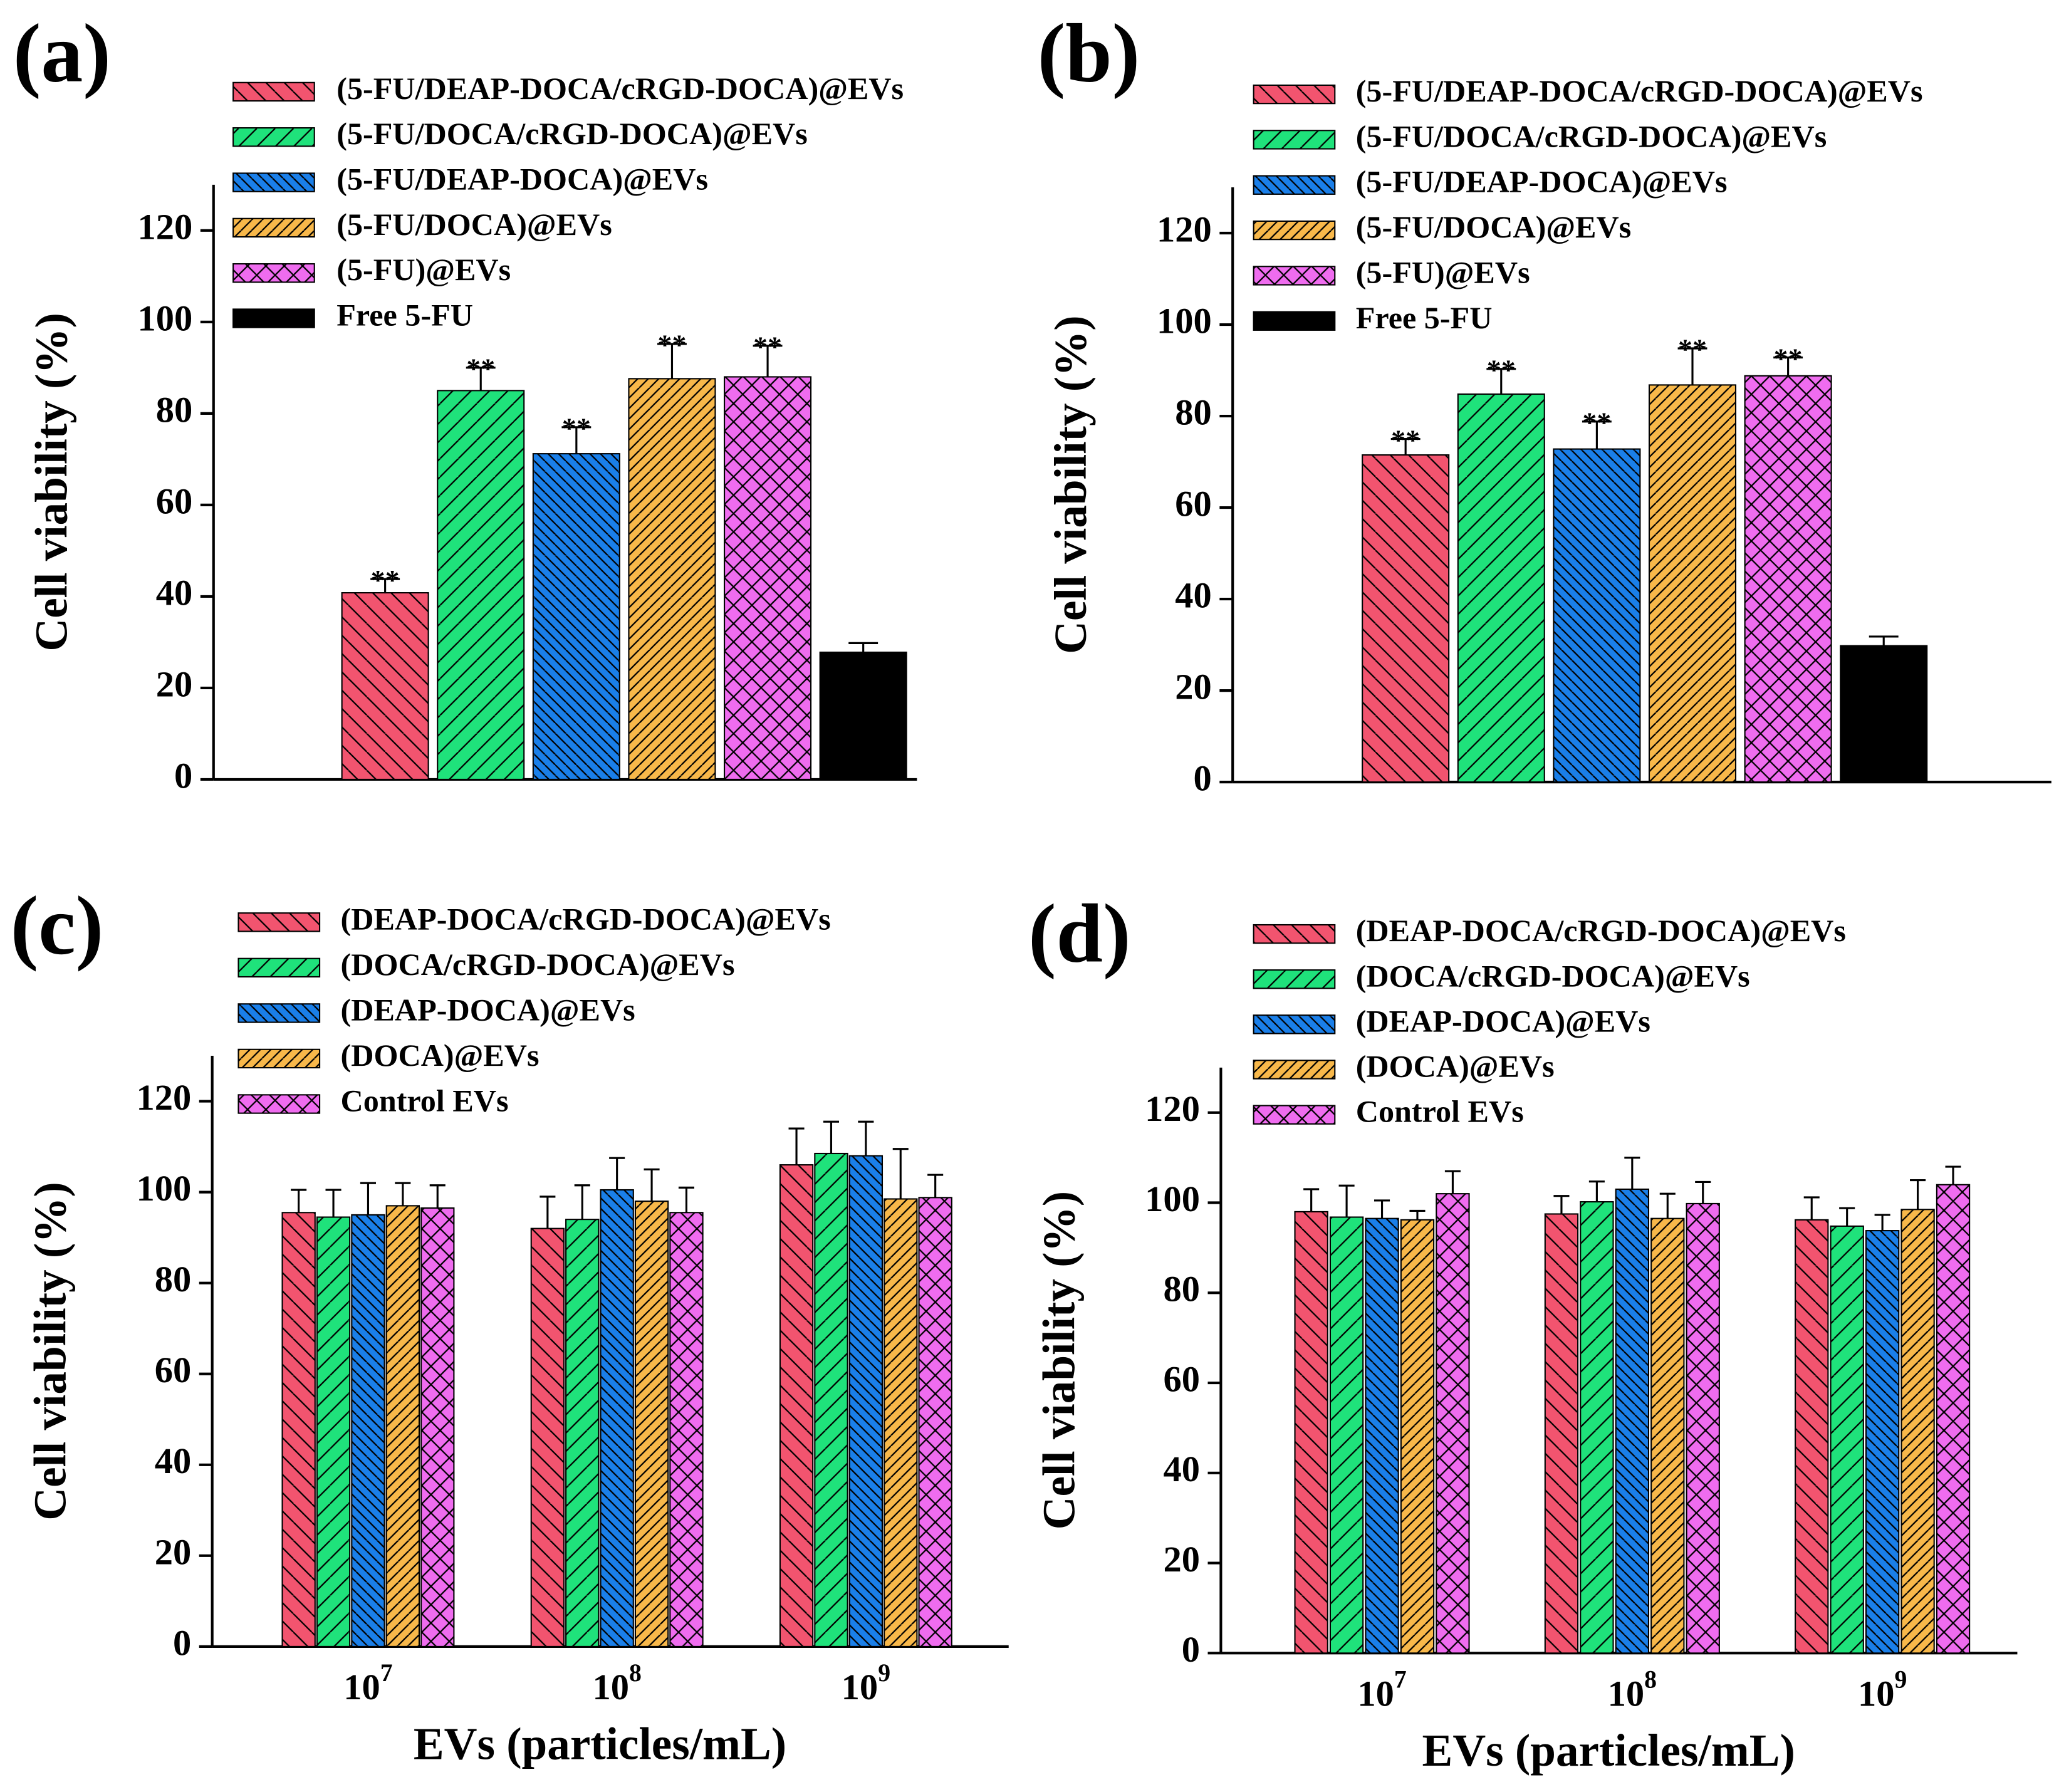 The image size is (2054, 1792). Describe the element at coordinates (367, 1683) in the screenshot. I see `x-tick-label: 10⁷` at that location.